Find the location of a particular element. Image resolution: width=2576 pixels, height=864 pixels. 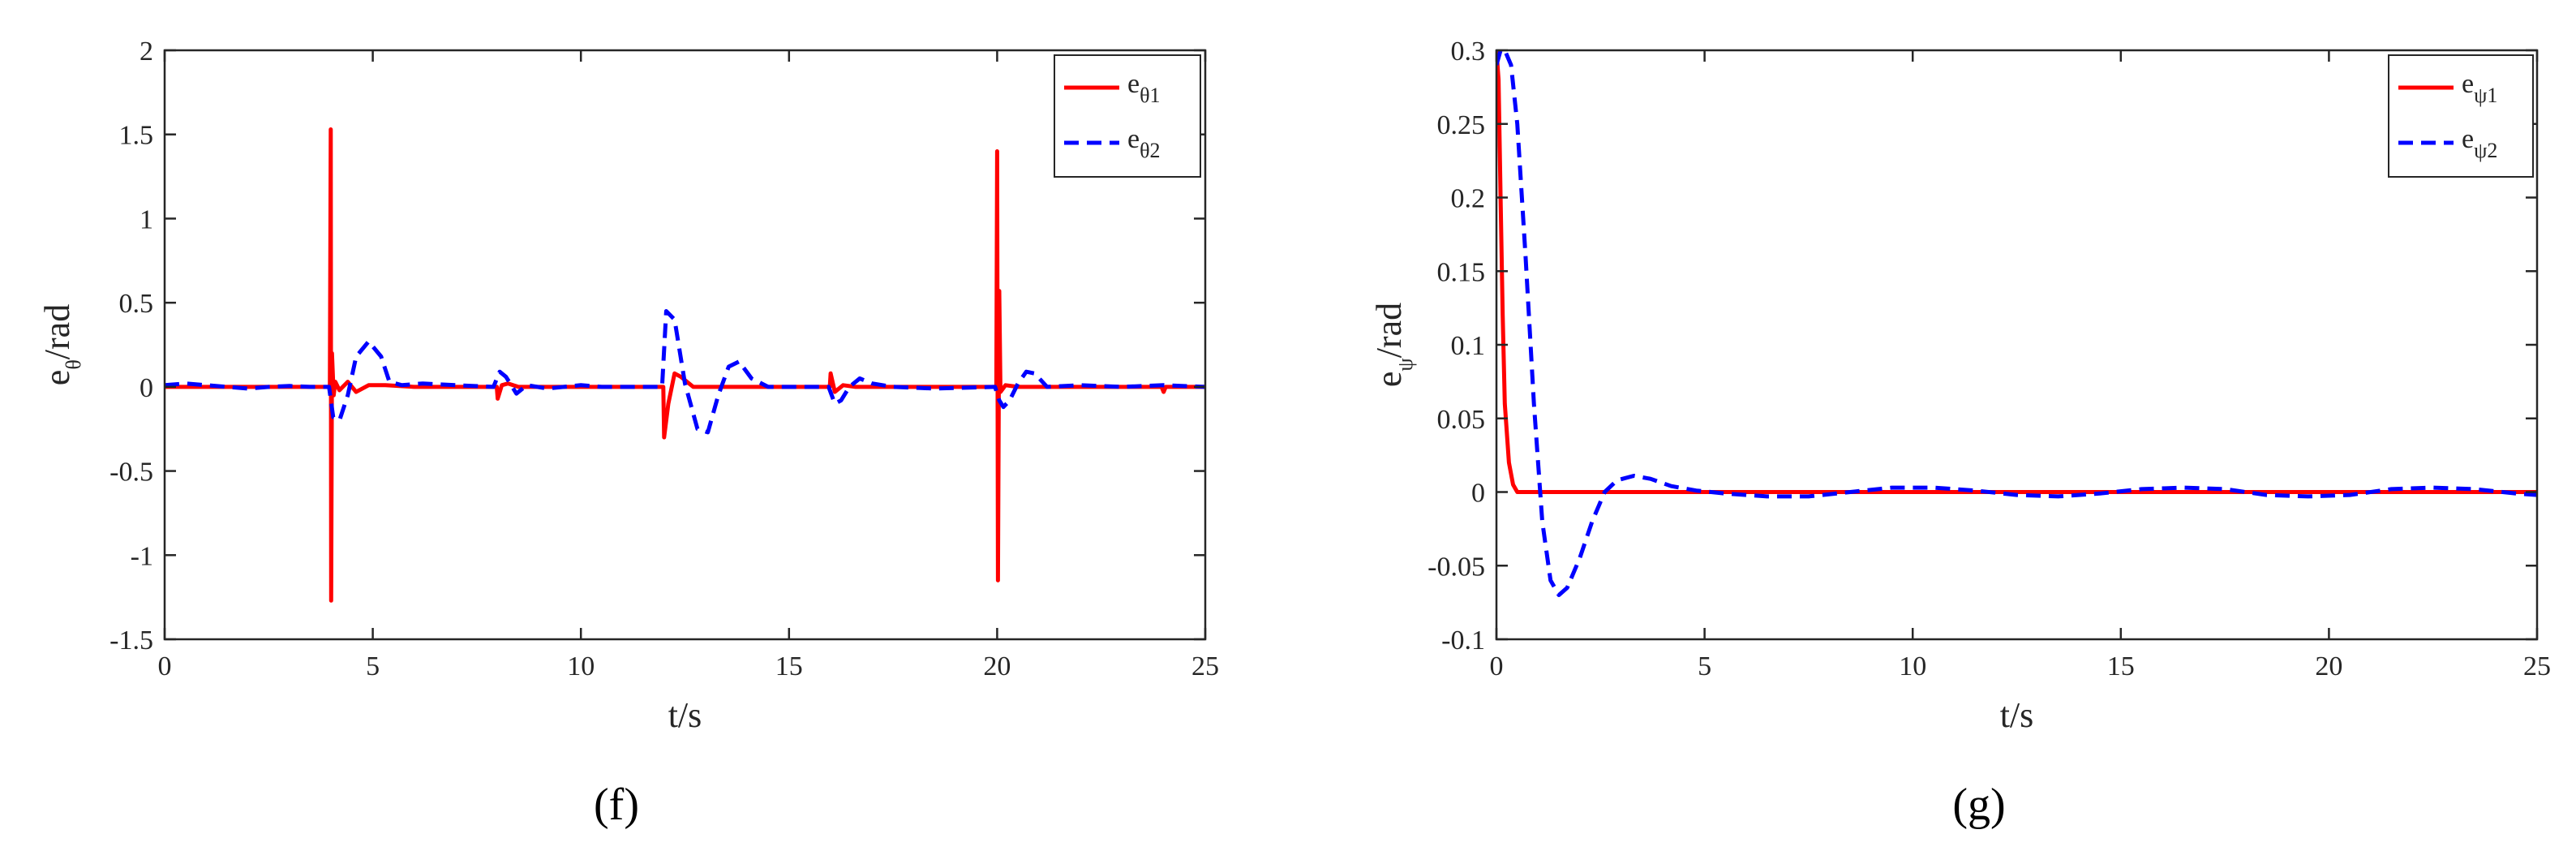

chart1-ytick-label: 1.5 is located at coordinates (136, 136).